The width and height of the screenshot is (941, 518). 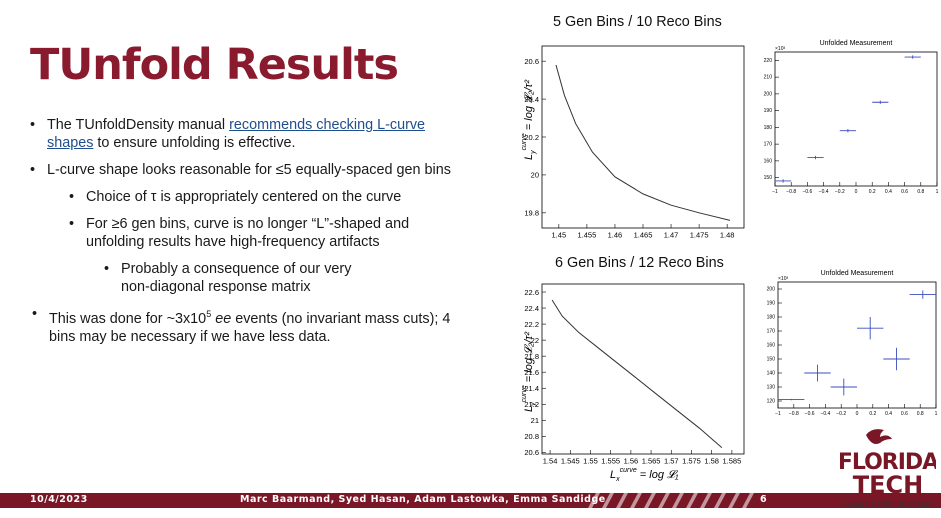 What do you see at coordinates (711, 461) in the screenshot?
I see `lcurve-2-x-tick-label: 1.58` at bounding box center [711, 461].